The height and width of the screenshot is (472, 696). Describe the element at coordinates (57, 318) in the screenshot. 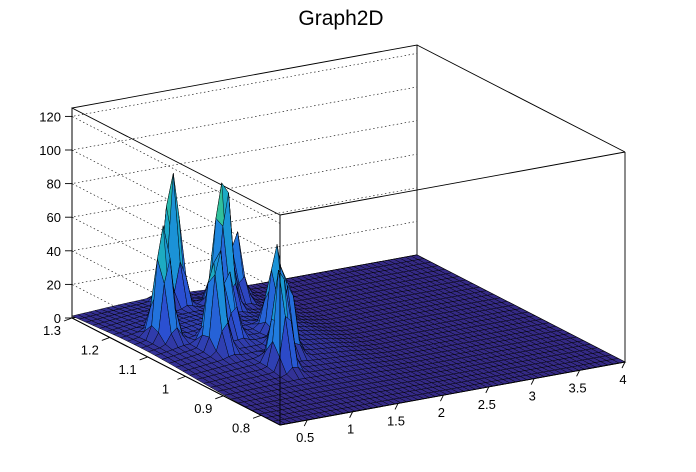

I see `z-tick-label: 0` at that location.